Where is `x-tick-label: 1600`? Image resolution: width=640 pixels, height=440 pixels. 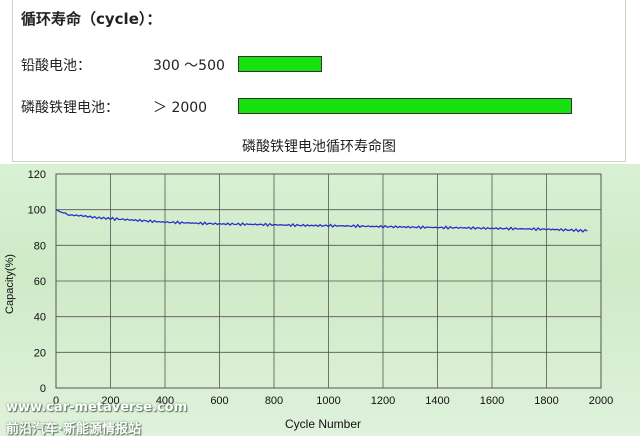
x-tick-label: 1600 is located at coordinates (492, 401).